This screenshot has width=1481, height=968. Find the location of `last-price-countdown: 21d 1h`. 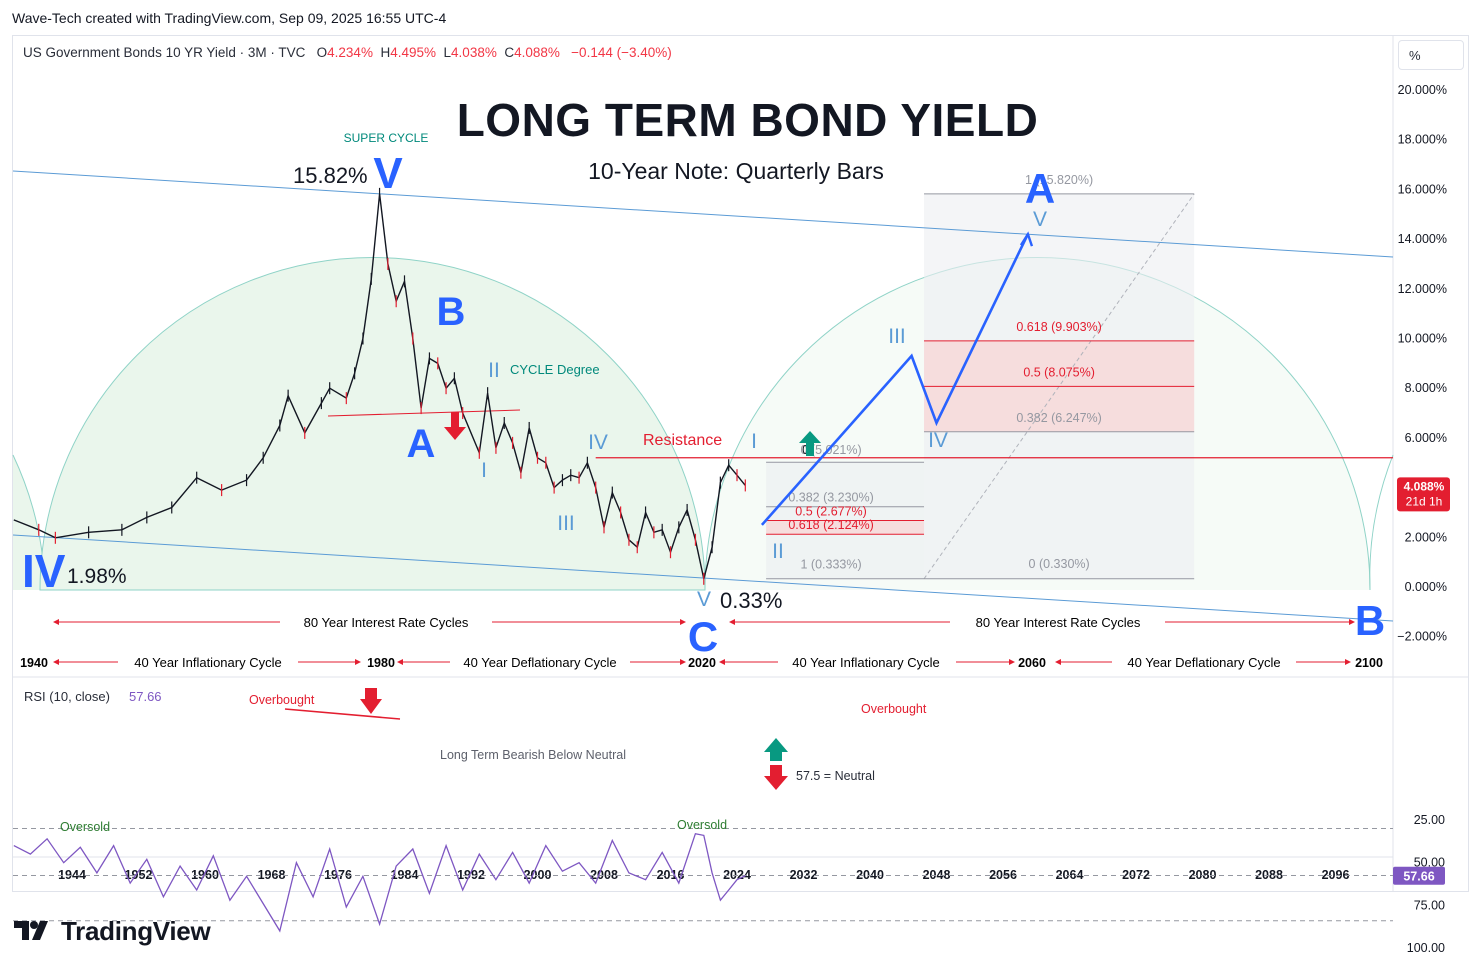

last-price-countdown: 21d 1h is located at coordinates (1424, 501).